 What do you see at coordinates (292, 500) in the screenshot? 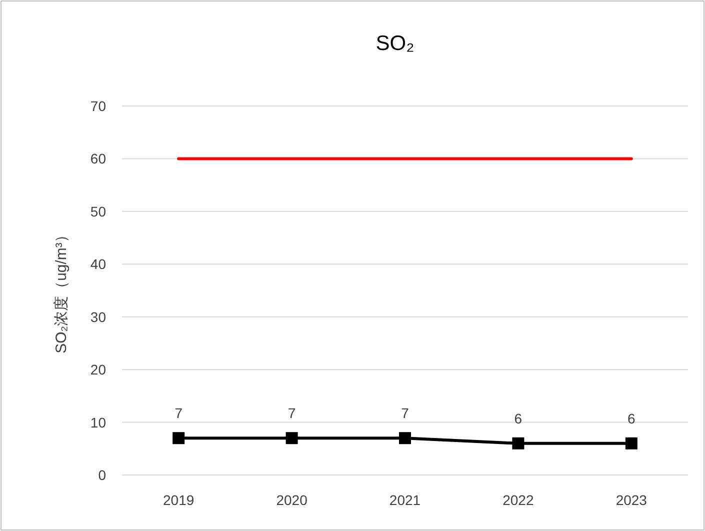
I see `x-tick-label: 2020` at bounding box center [292, 500].